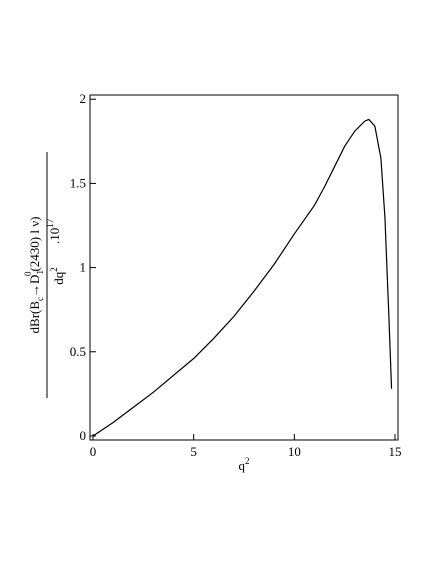  What do you see at coordinates (193, 451) in the screenshot?
I see `x-tick-label: 5` at bounding box center [193, 451].